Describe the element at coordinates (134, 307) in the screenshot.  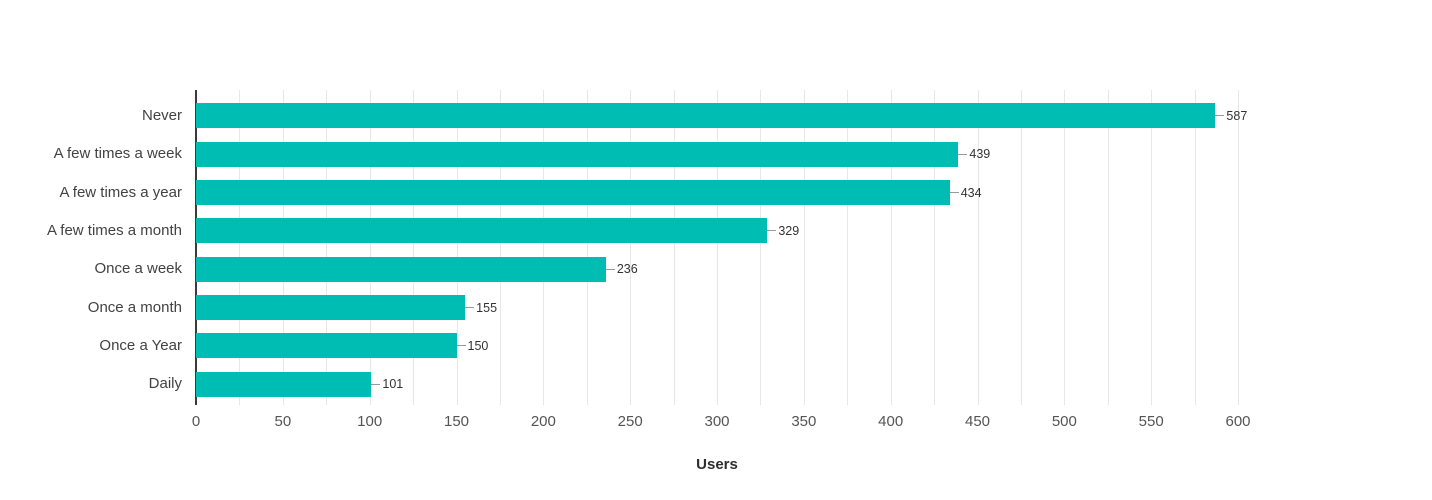
I see `category-label: Once a month` at that location.